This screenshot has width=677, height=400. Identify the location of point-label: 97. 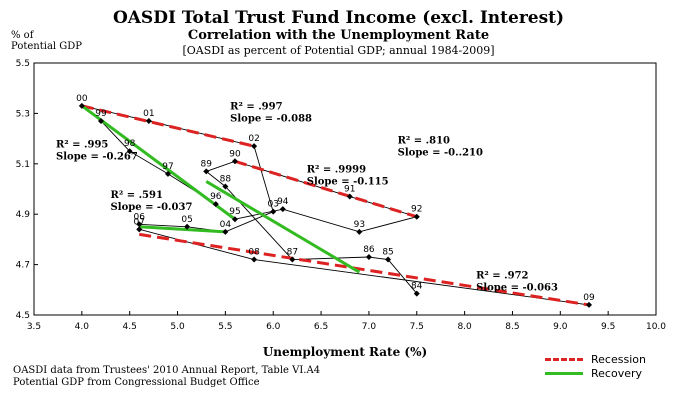
(167, 167).